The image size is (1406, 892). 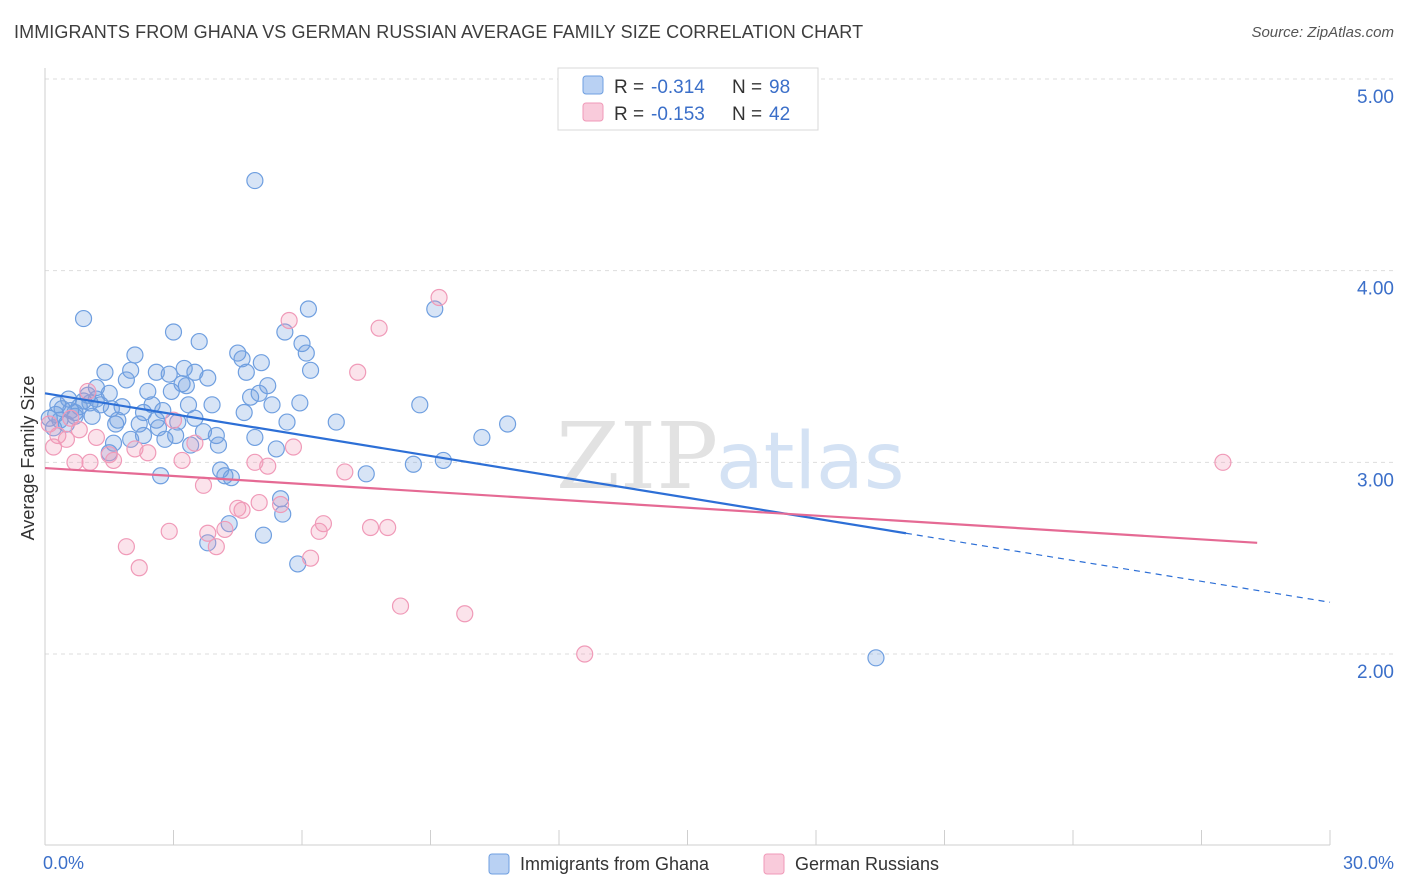 What do you see at coordinates (1375, 385) in the screenshot?
I see `y-tick-labels: 2.00 3.00 4.00 5.00` at bounding box center [1375, 385].